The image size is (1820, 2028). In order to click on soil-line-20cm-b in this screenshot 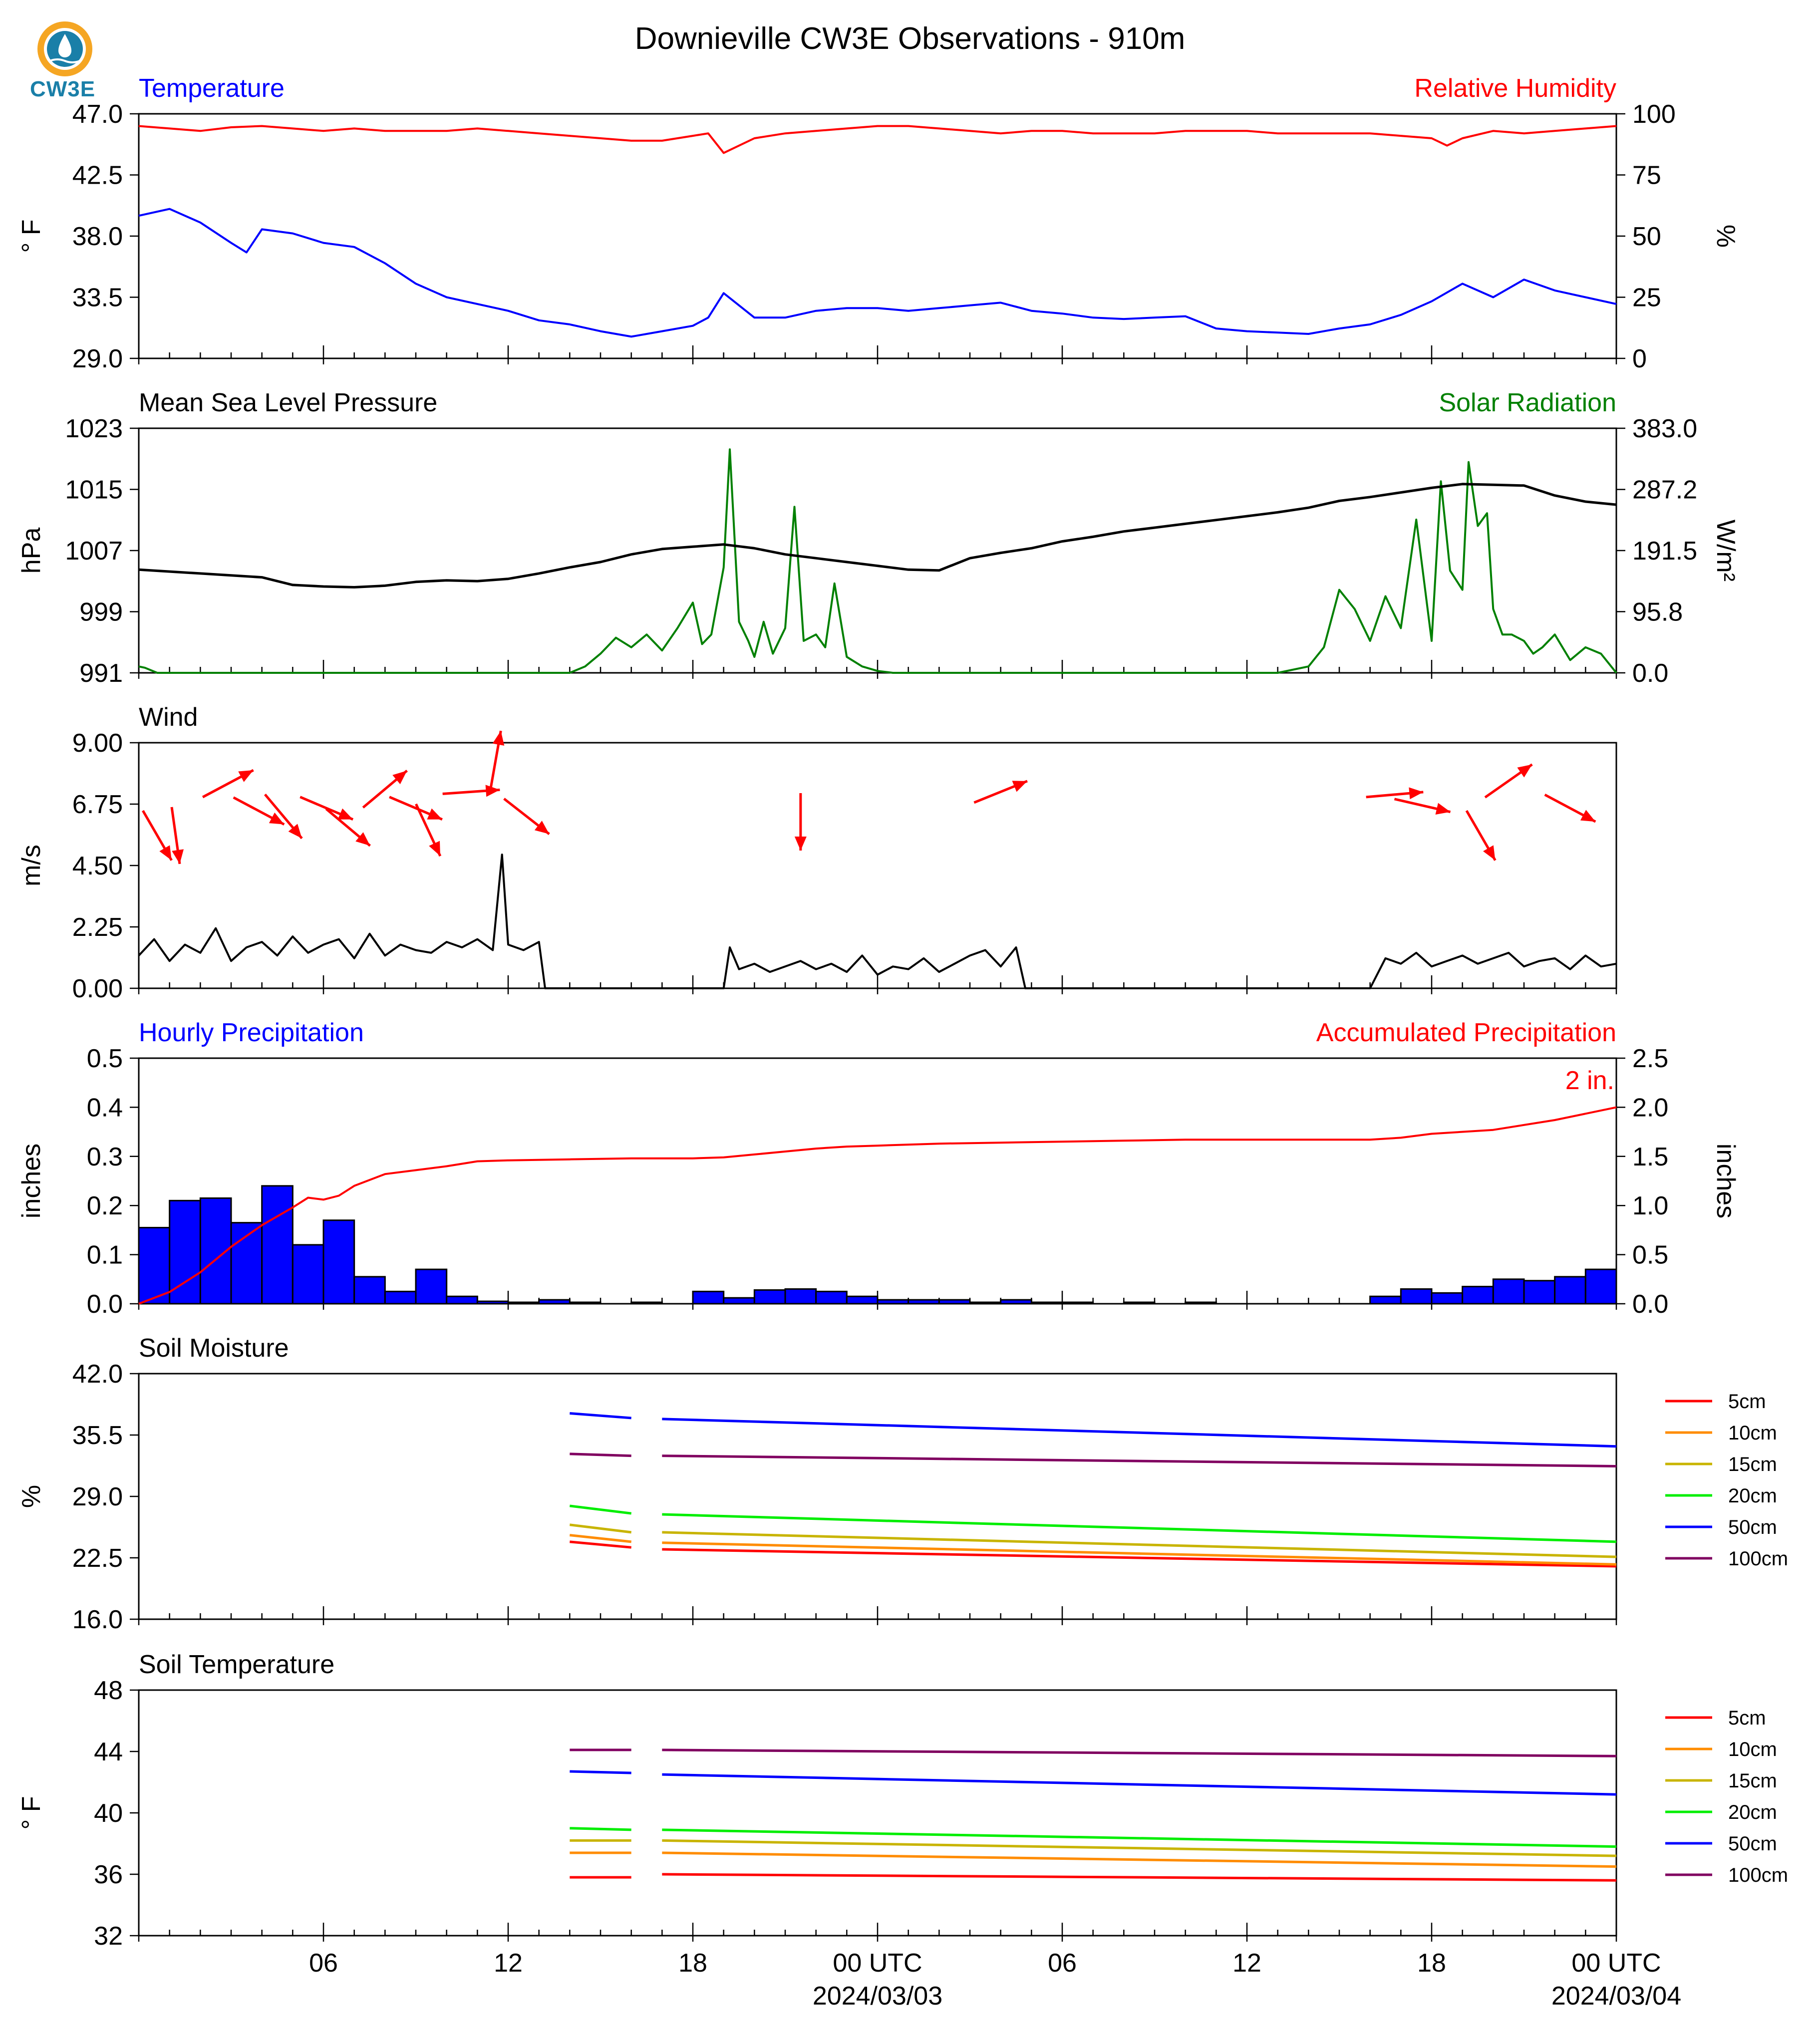, I will do `click(1139, 1838)`.